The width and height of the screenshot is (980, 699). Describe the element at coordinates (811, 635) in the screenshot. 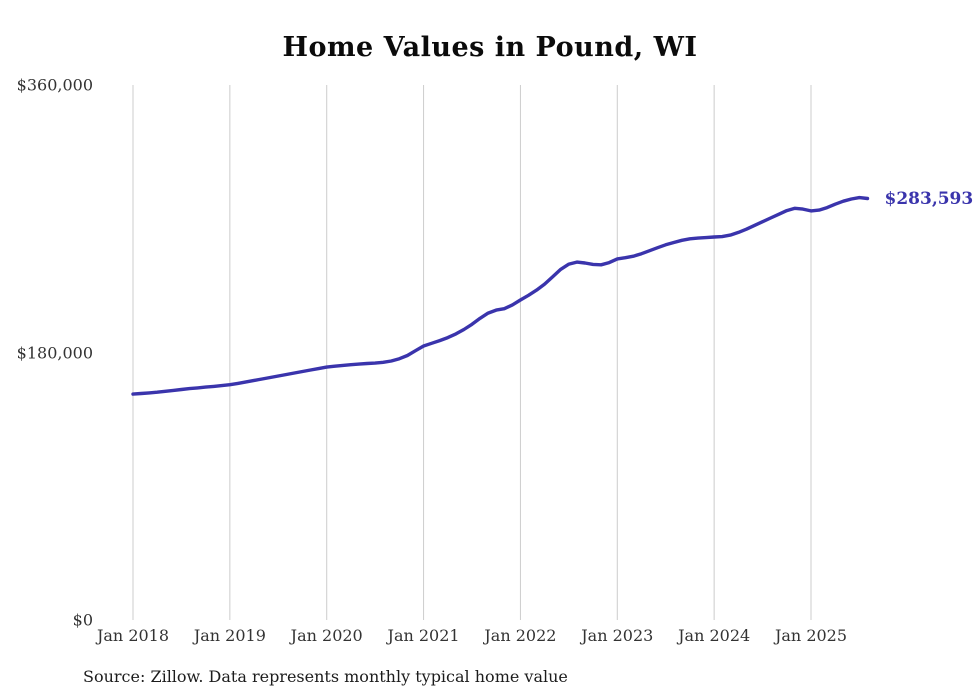

I see `x-tick-label: Jan 2025` at that location.